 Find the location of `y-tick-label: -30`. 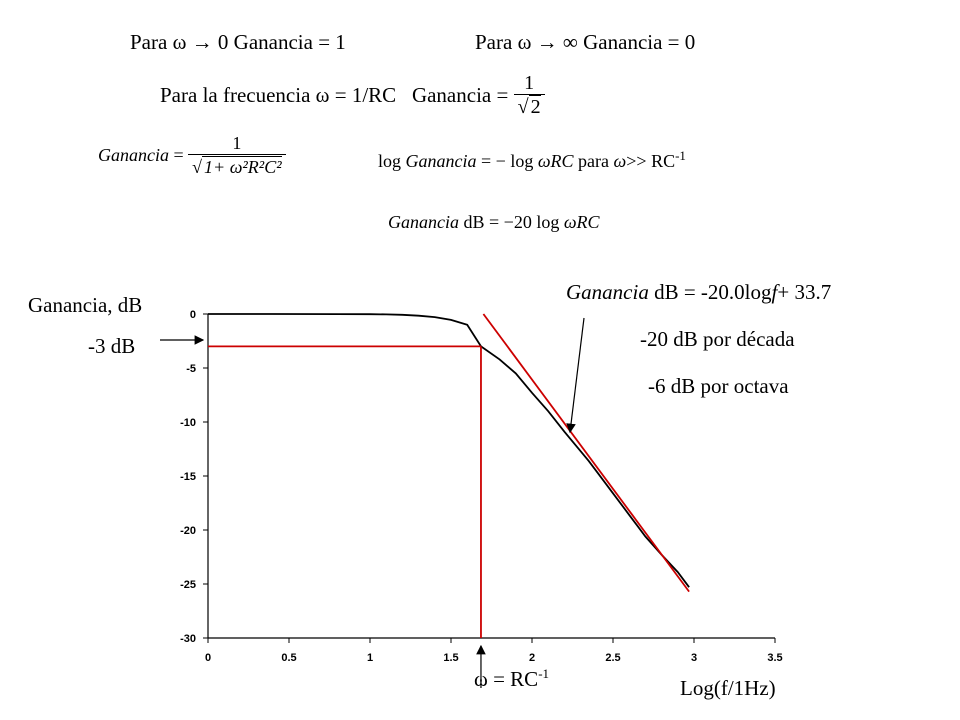

y-tick-label: -30 is located at coordinates (188, 639).